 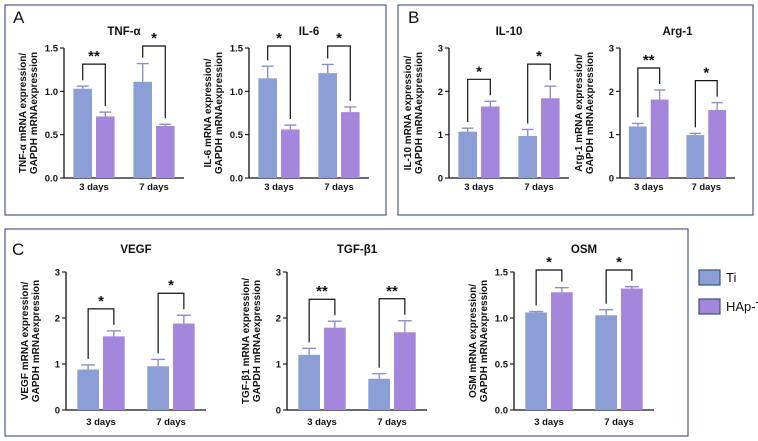 I want to click on y-axis-label-line: IL-6 mRNA expression/, so click(x=208, y=112).